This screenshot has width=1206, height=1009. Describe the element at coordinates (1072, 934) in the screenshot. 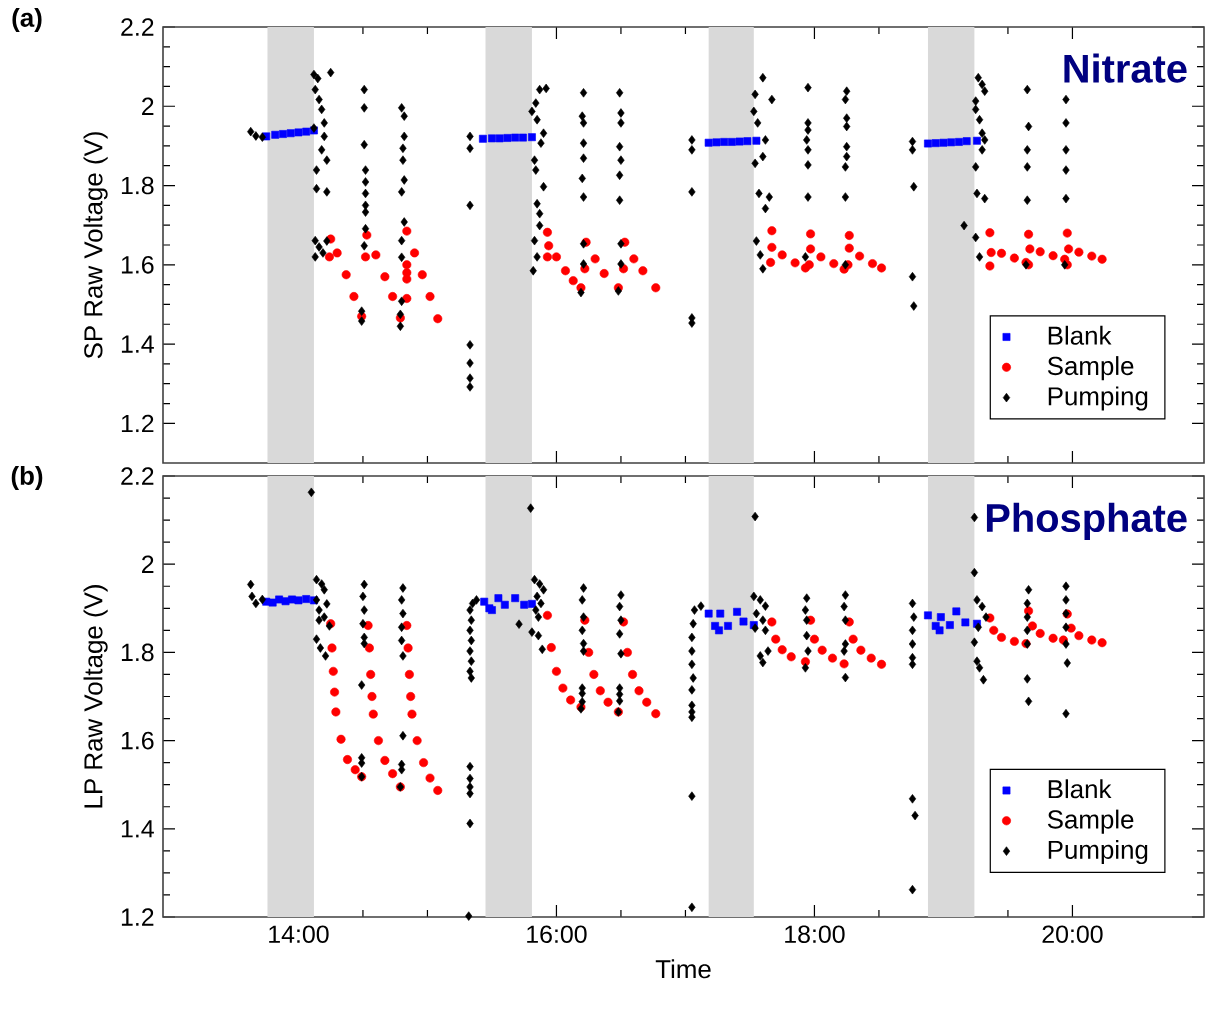

I see `x-tick-label: 20:00` at that location.